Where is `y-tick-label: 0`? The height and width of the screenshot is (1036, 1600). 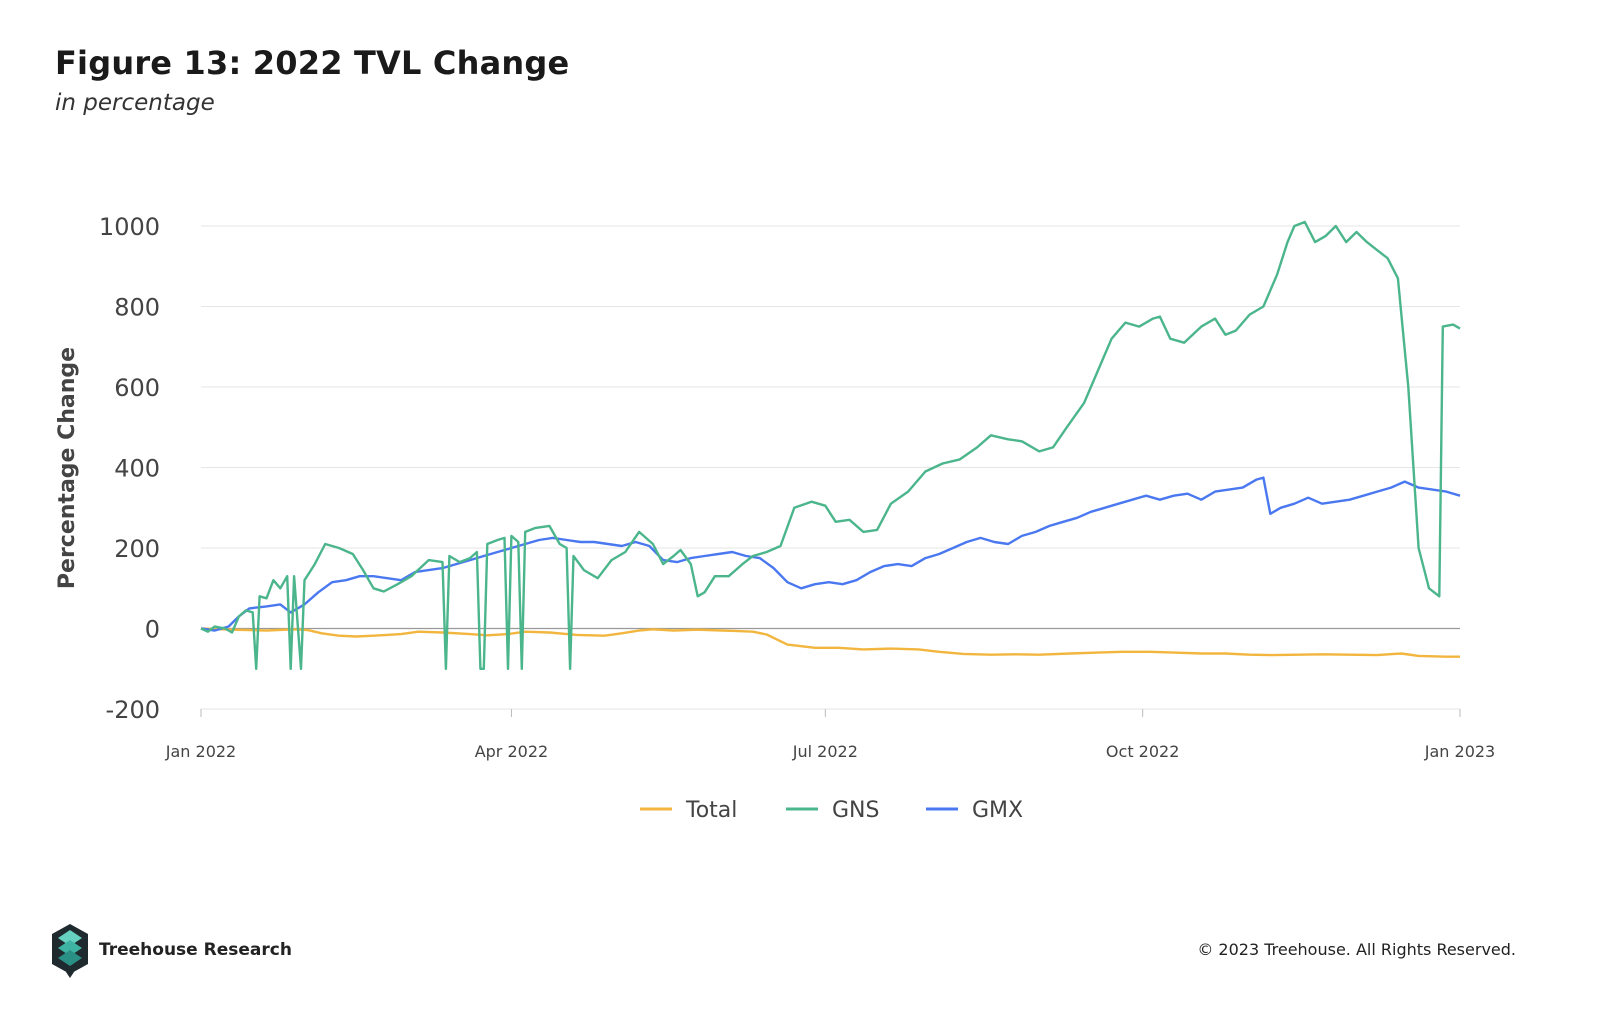
y-tick-label: 0 is located at coordinates (152, 630).